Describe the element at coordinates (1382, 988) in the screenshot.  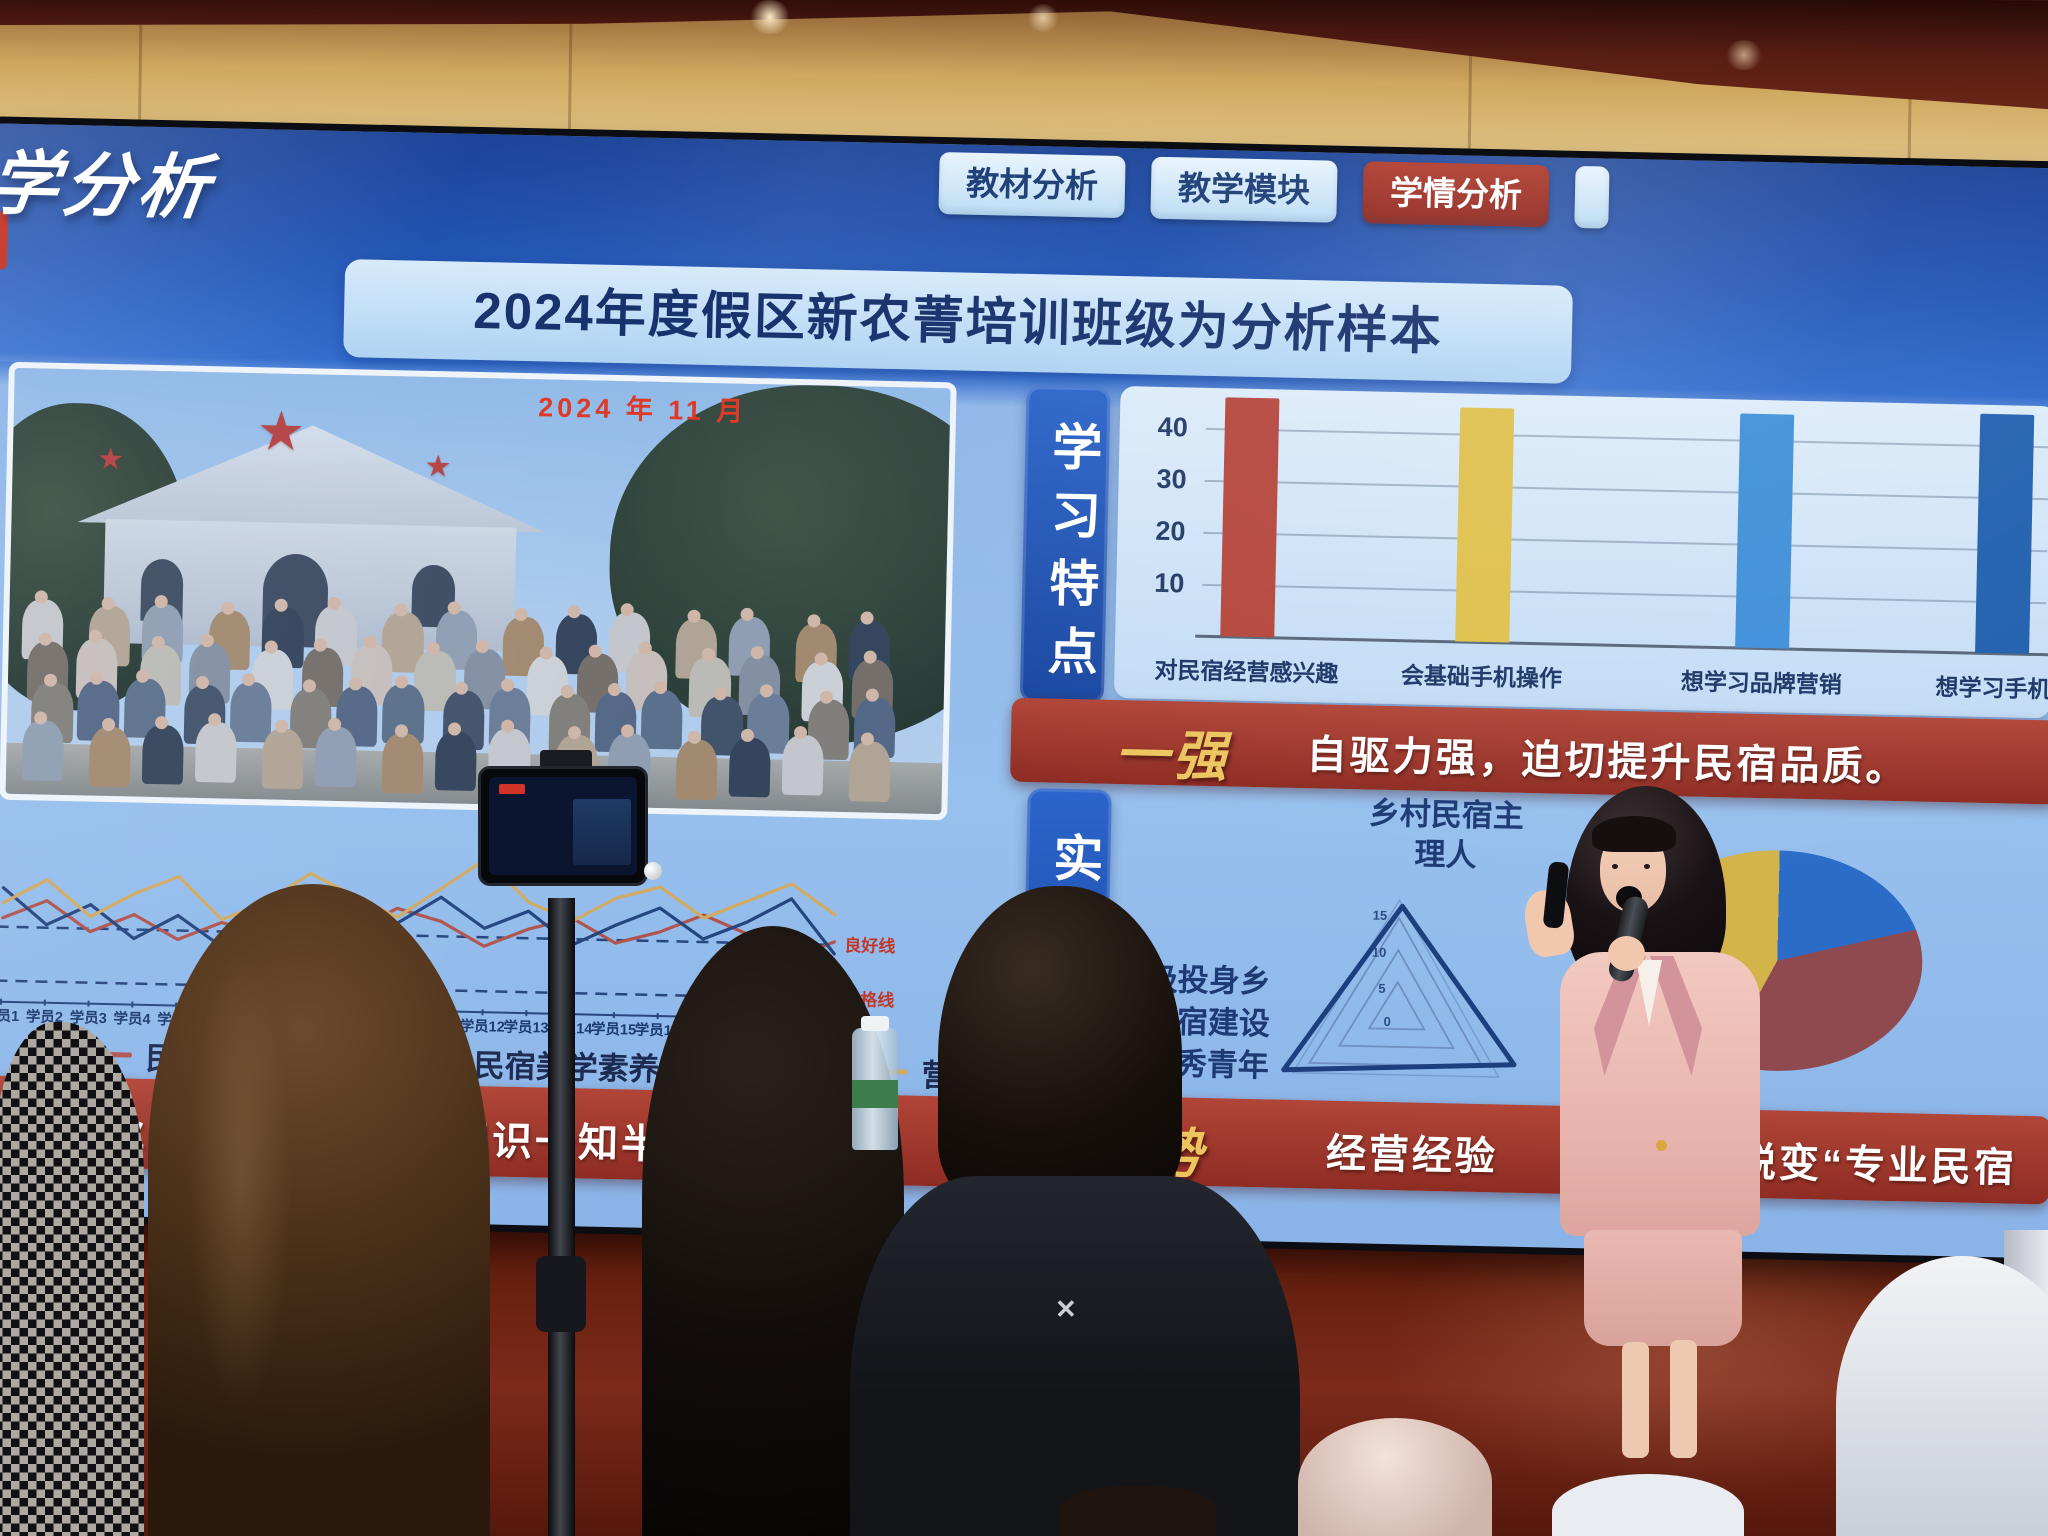
I see `svg-text: 5` at that location.